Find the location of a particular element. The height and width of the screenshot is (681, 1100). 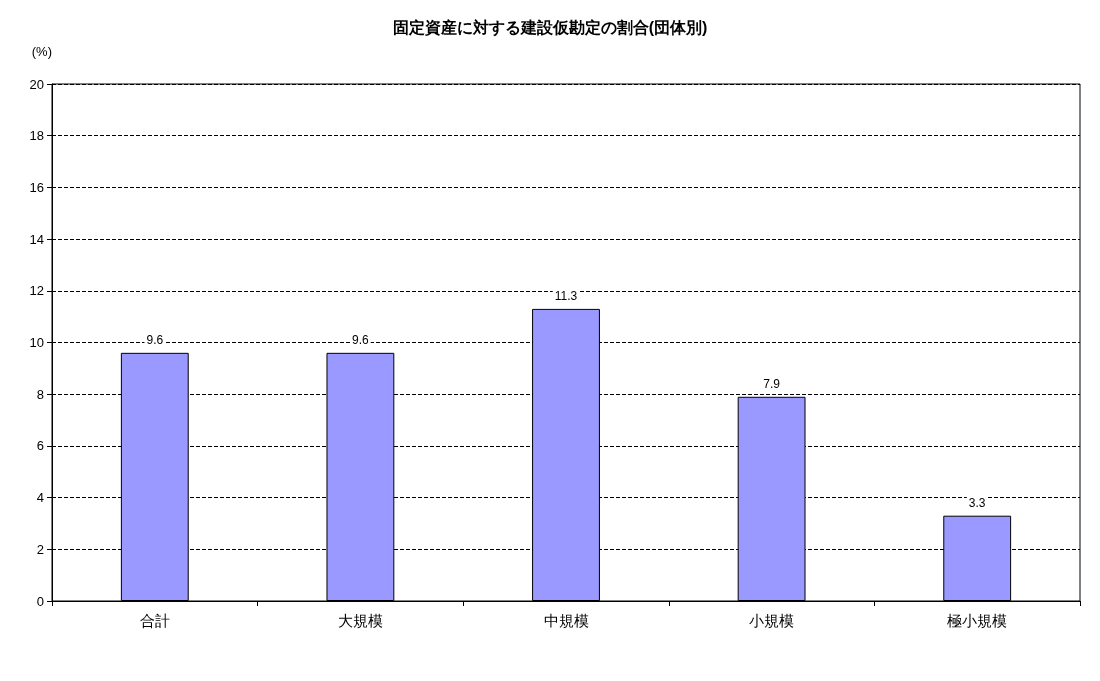

y-tick-label: 6 is located at coordinates (40, 446).